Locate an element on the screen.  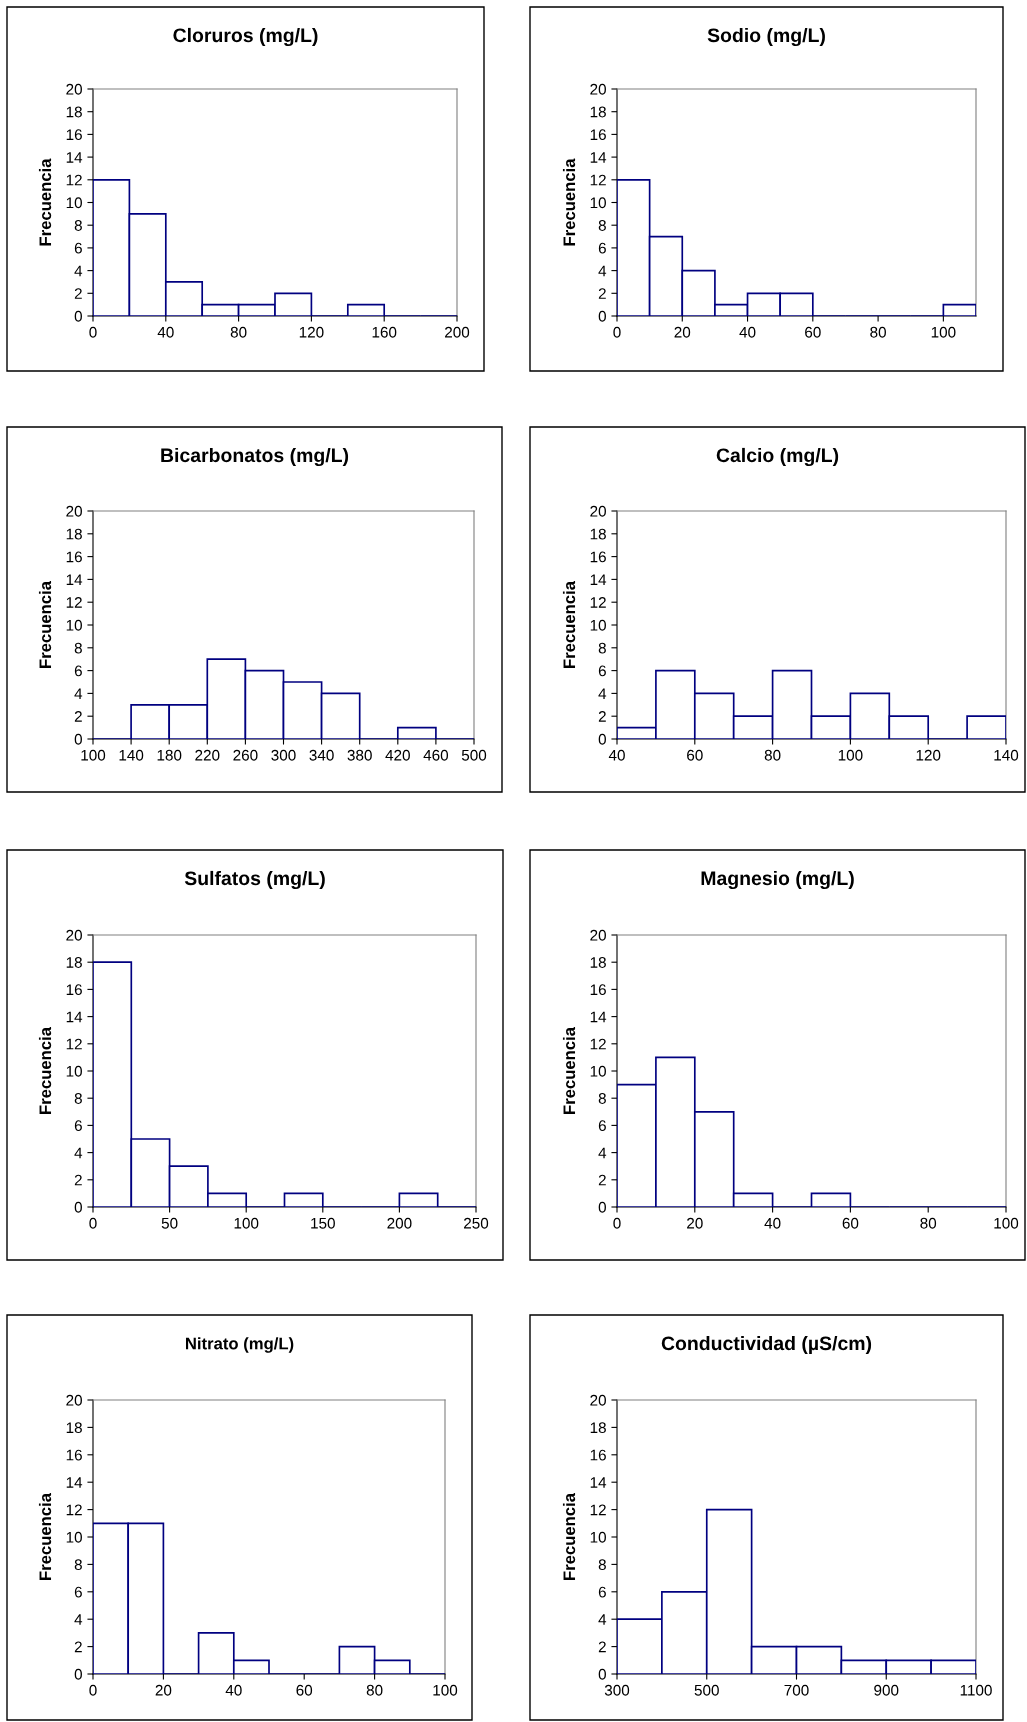
x-tick-label: 200 is located at coordinates (399, 1223).